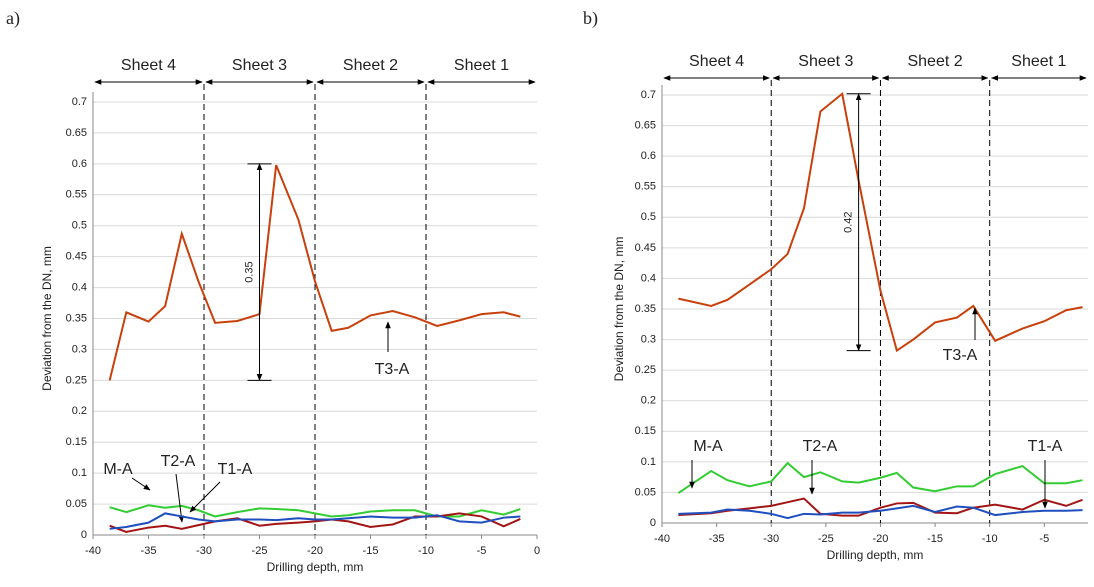 This screenshot has height=587, width=1094. What do you see at coordinates (590, 18) in the screenshot?
I see `panel-label: b)` at bounding box center [590, 18].